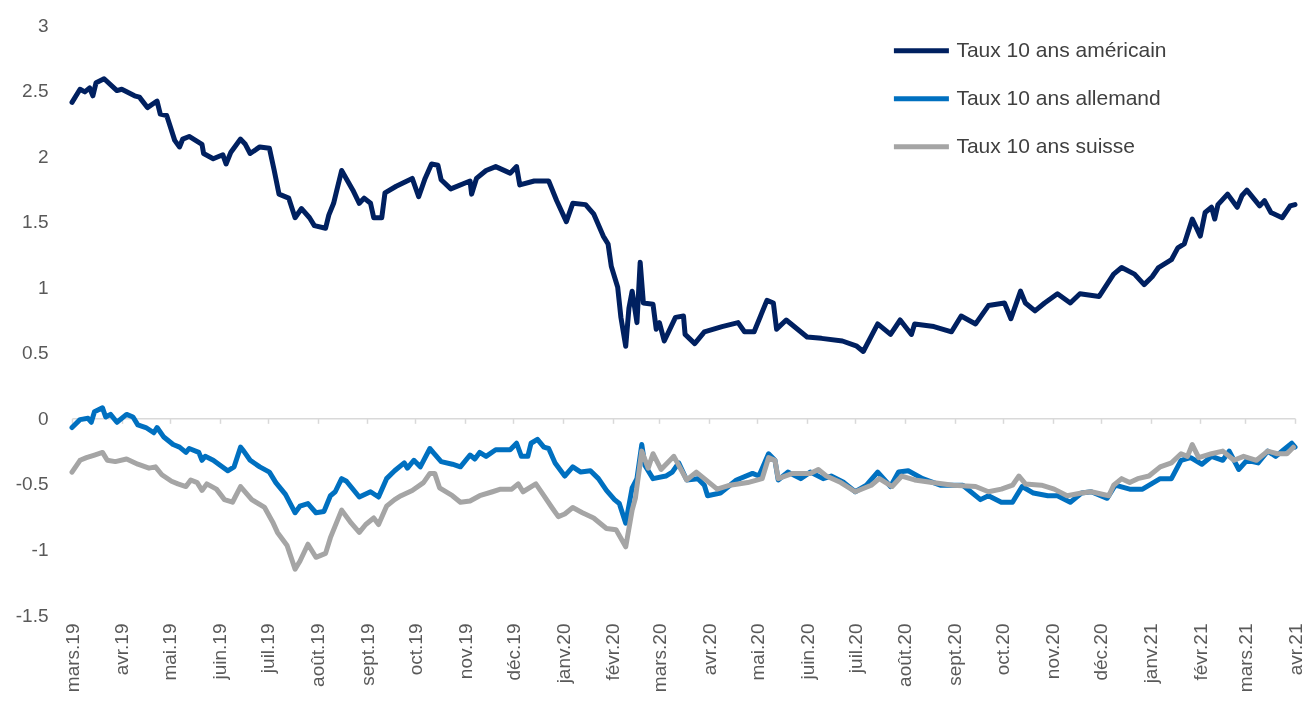 The width and height of the screenshot is (1310, 705). What do you see at coordinates (1053, 651) in the screenshot?
I see `x-tick-label: nov.20` at bounding box center [1053, 651].